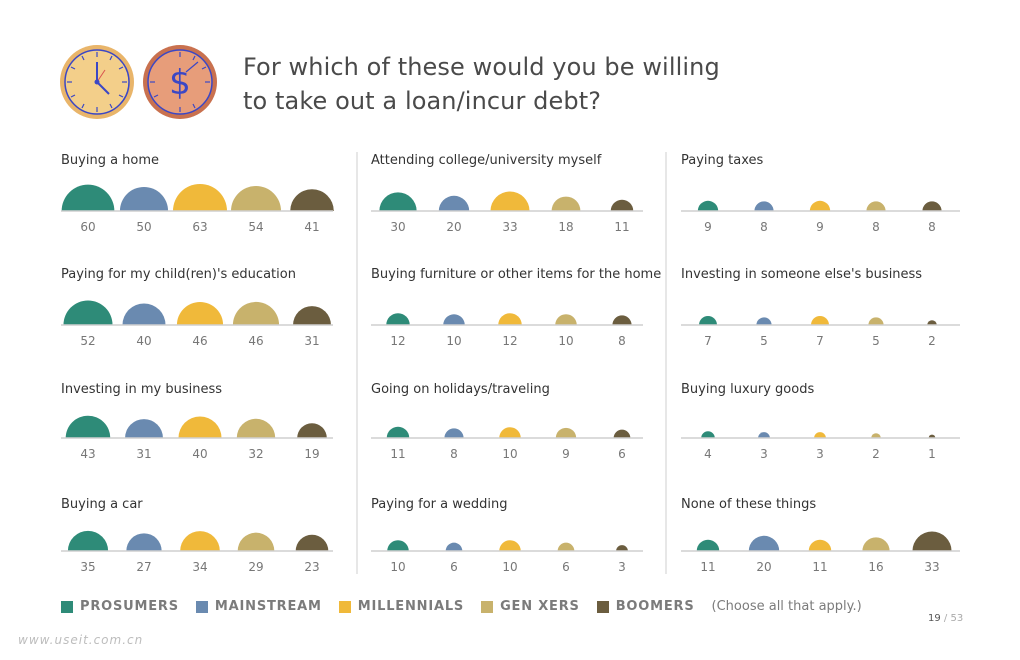 The image size is (1020, 660). Describe the element at coordinates (946, 618) in the screenshot. I see `page-number: 19 / 53` at that location.